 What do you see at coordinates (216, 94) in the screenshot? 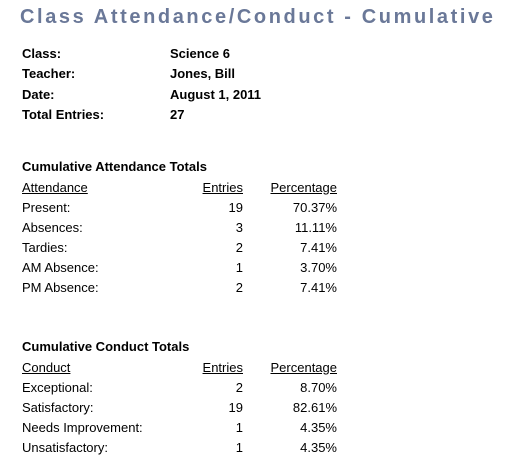
I see `info-value: August 1, 2011` at bounding box center [216, 94].